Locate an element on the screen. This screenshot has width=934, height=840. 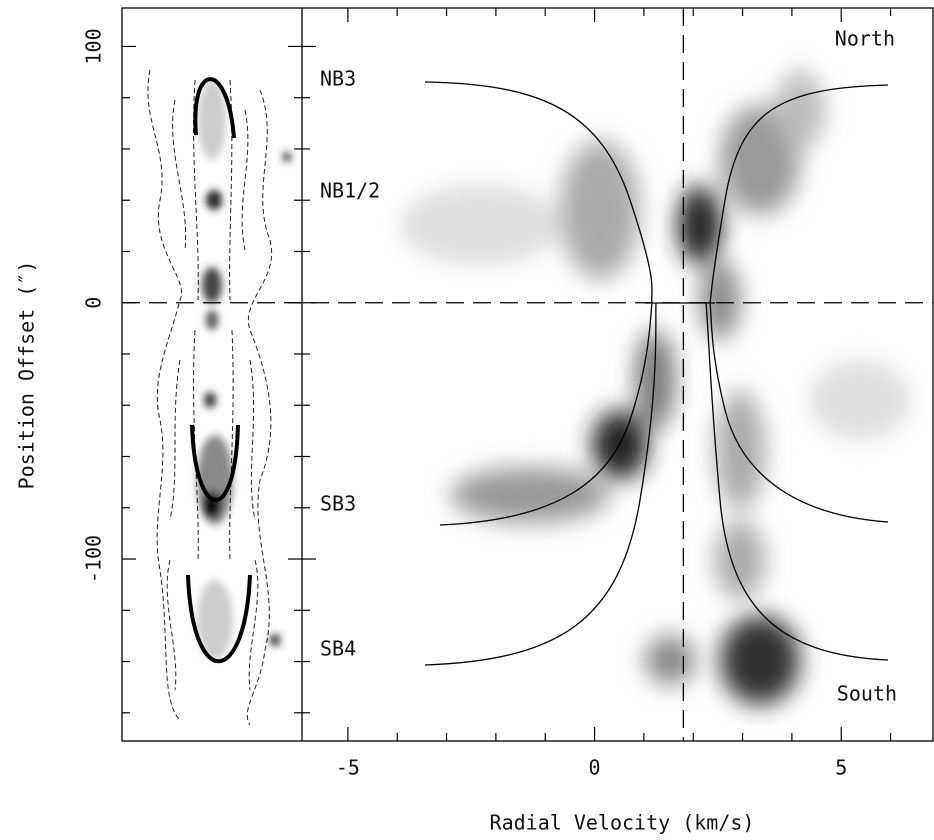
y-tick-label: 0 is located at coordinates (94, 303).